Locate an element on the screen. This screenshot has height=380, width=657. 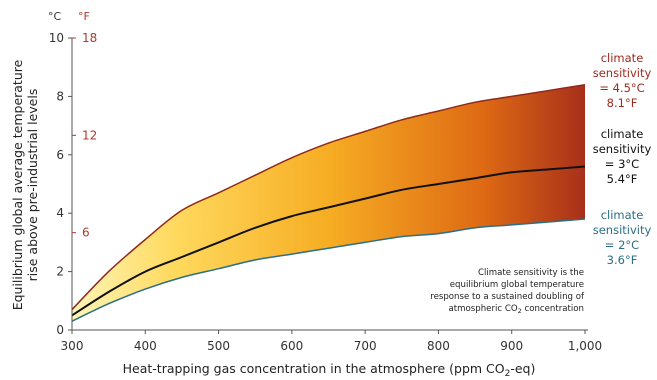
svg-text: 8.1°F is located at coordinates (622, 103).